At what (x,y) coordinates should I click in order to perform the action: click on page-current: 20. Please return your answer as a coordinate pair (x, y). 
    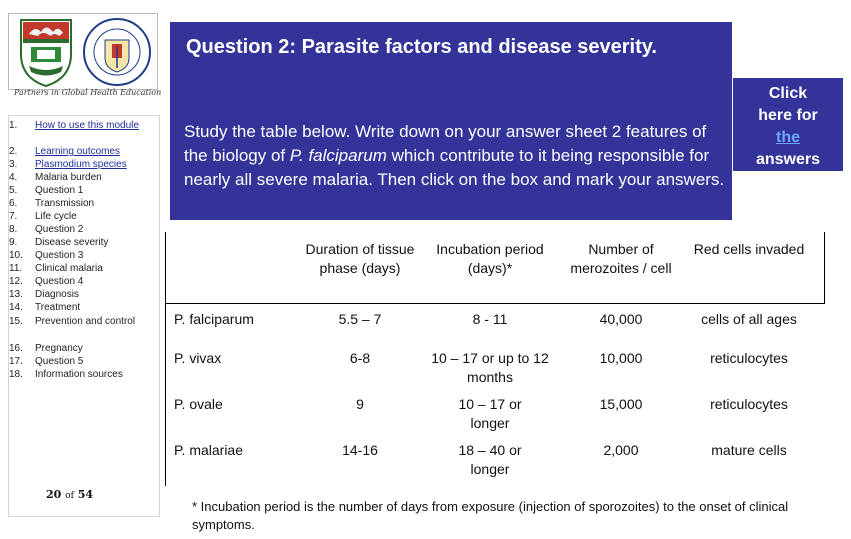
    Looking at the image, I should click on (54, 494).